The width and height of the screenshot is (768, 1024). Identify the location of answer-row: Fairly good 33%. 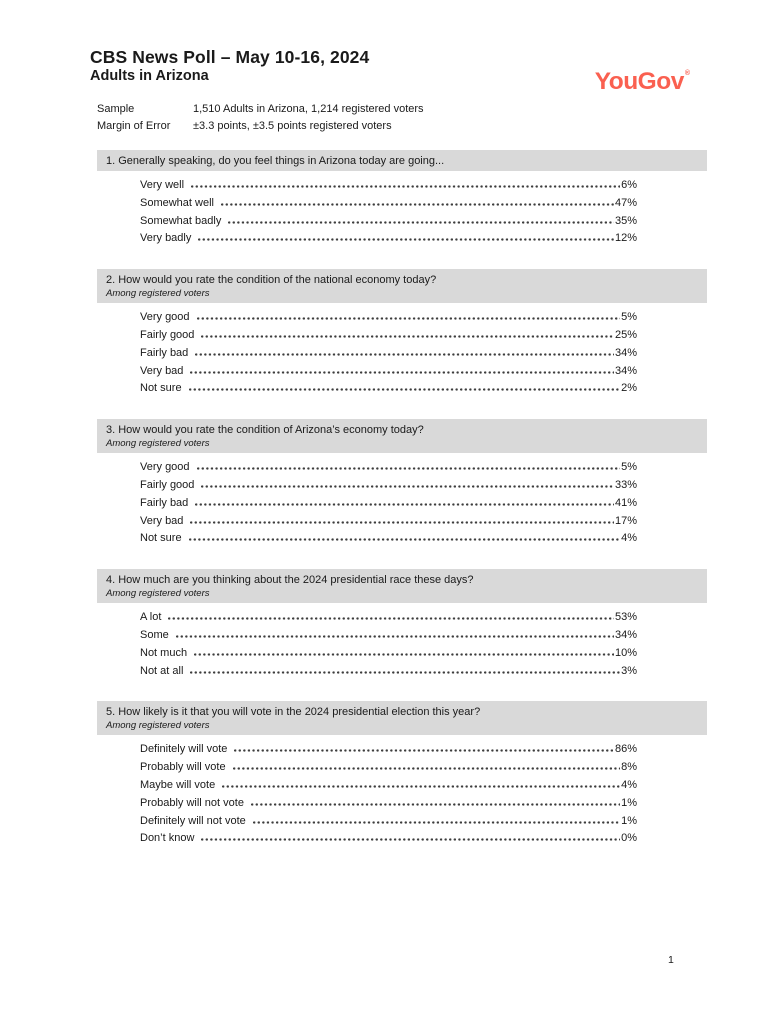
(388, 486).